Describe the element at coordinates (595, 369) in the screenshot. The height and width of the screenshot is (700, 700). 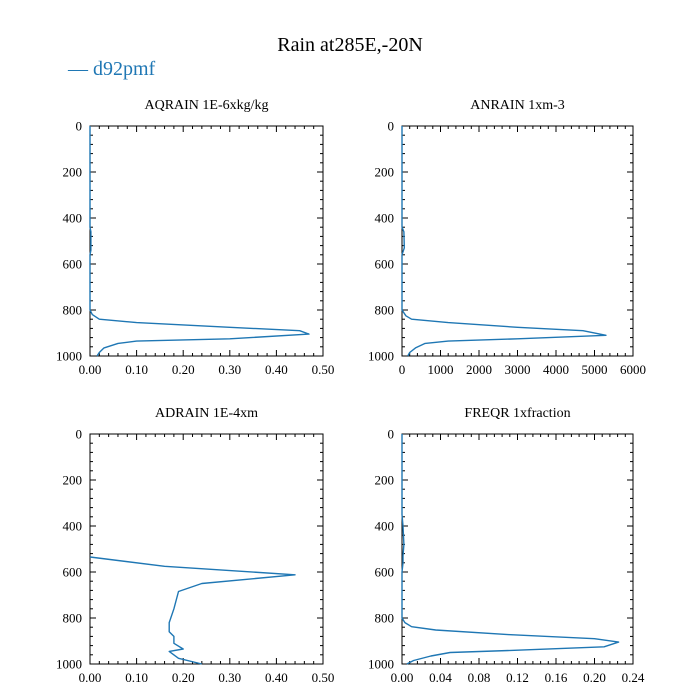
I see `x-tick-label: 5000` at that location.